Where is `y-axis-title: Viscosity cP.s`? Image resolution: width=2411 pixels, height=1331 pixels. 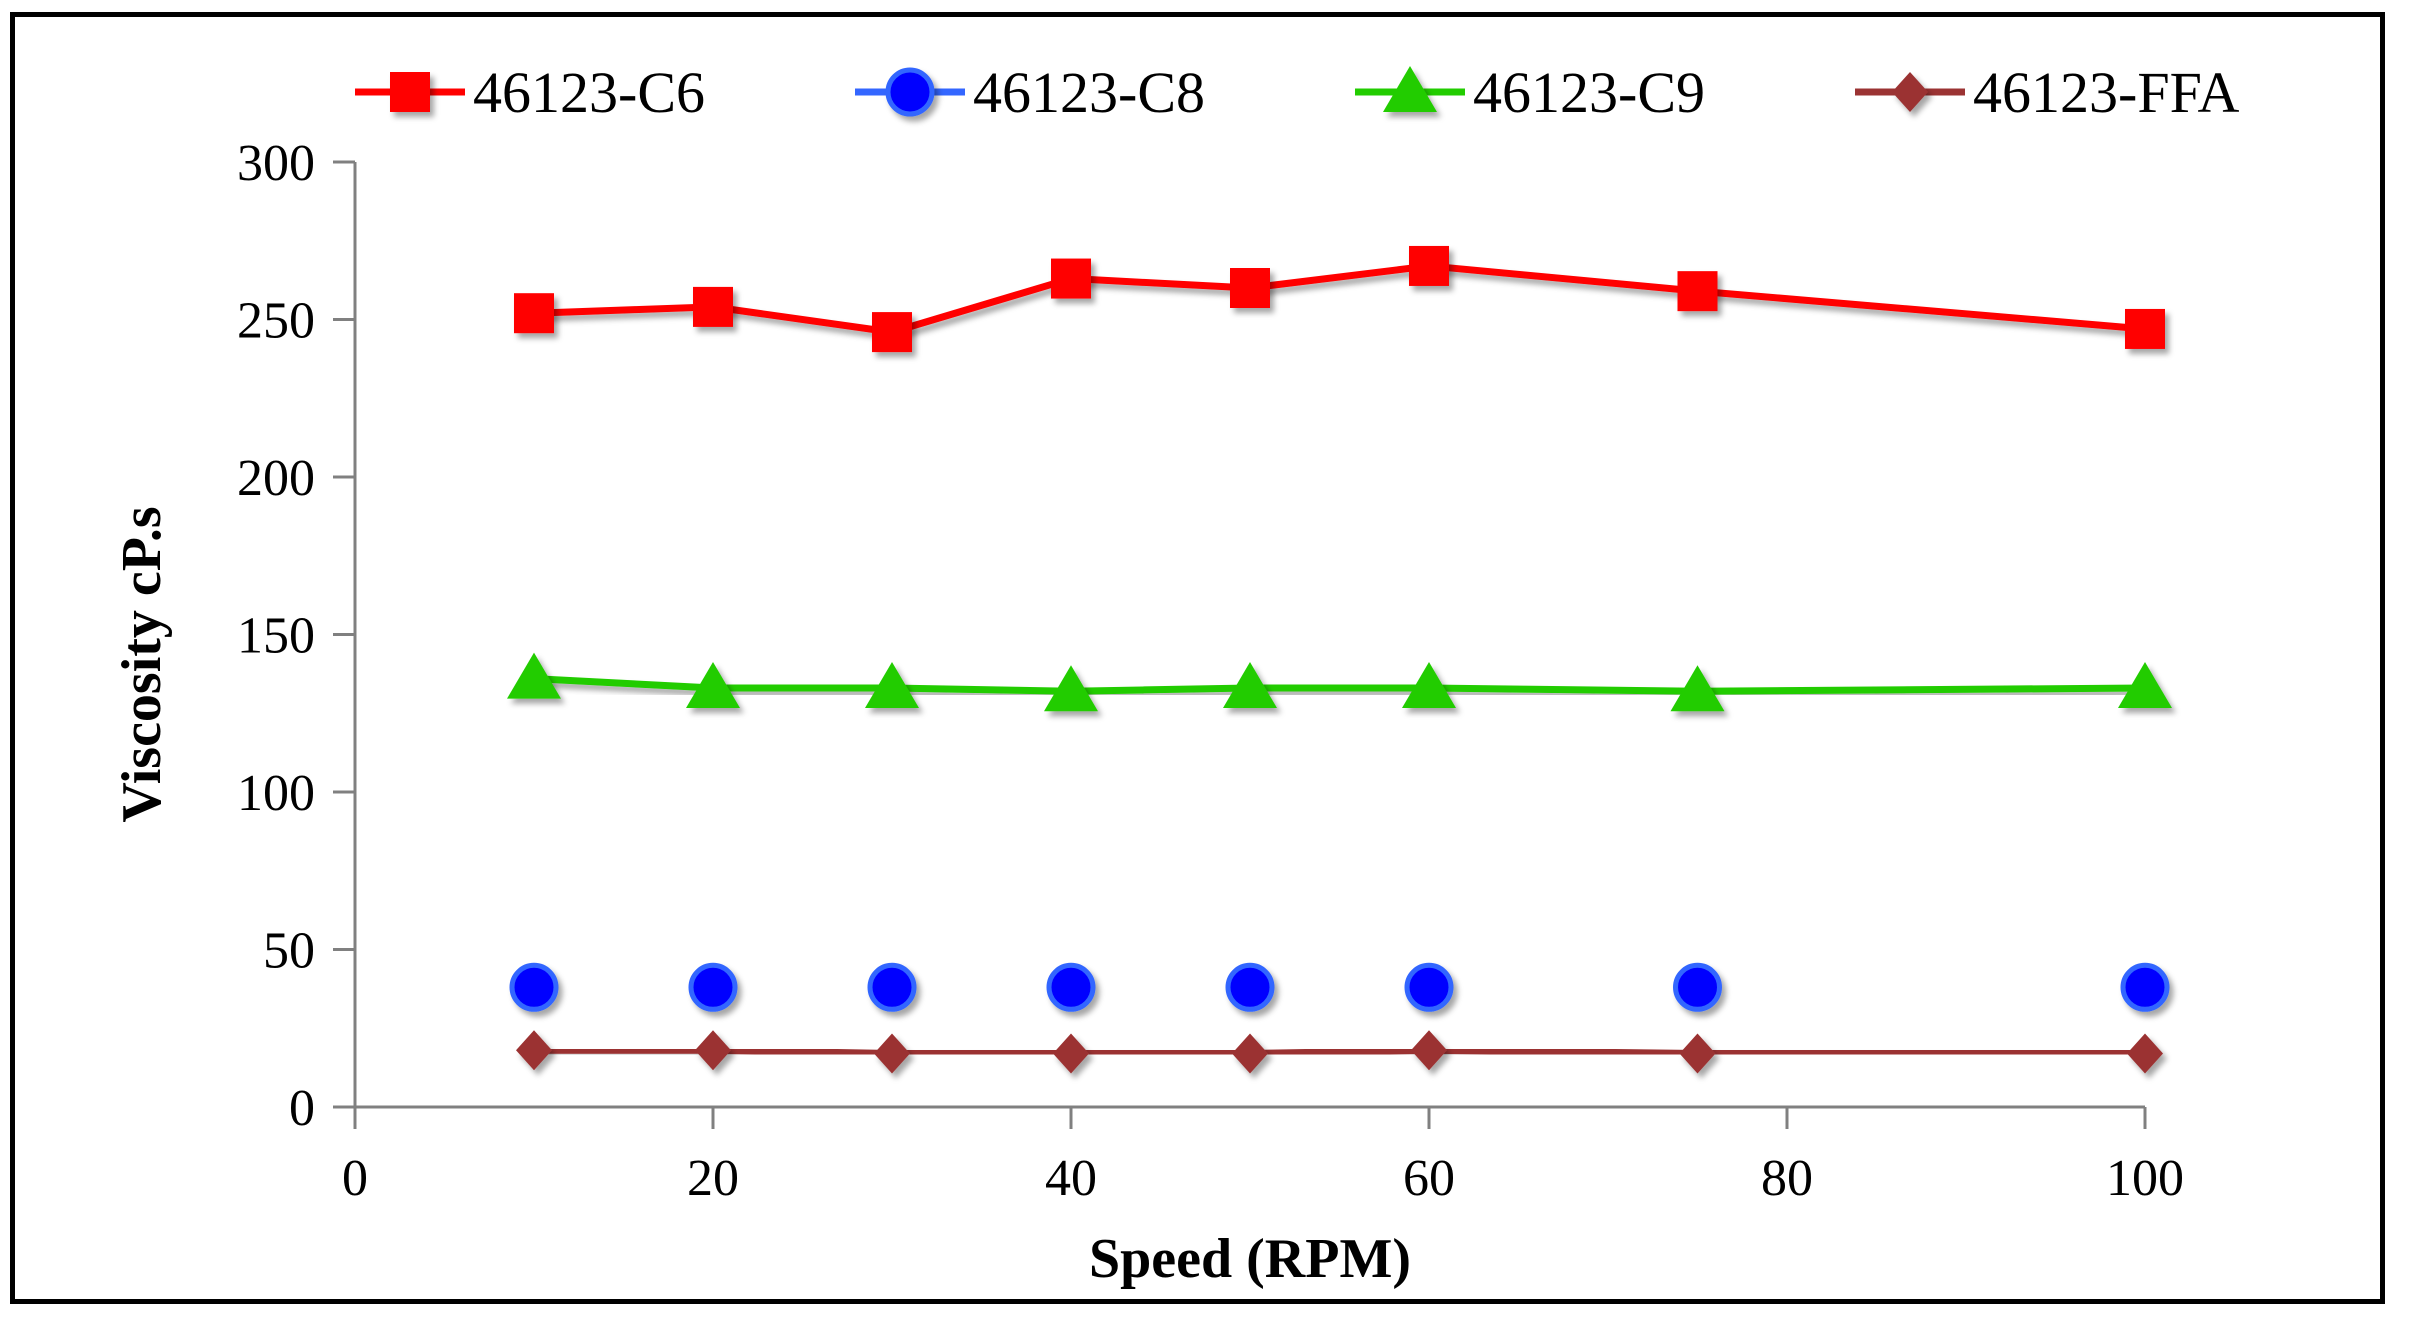 y-axis-title: Viscosity cP.s is located at coordinates (142, 664).